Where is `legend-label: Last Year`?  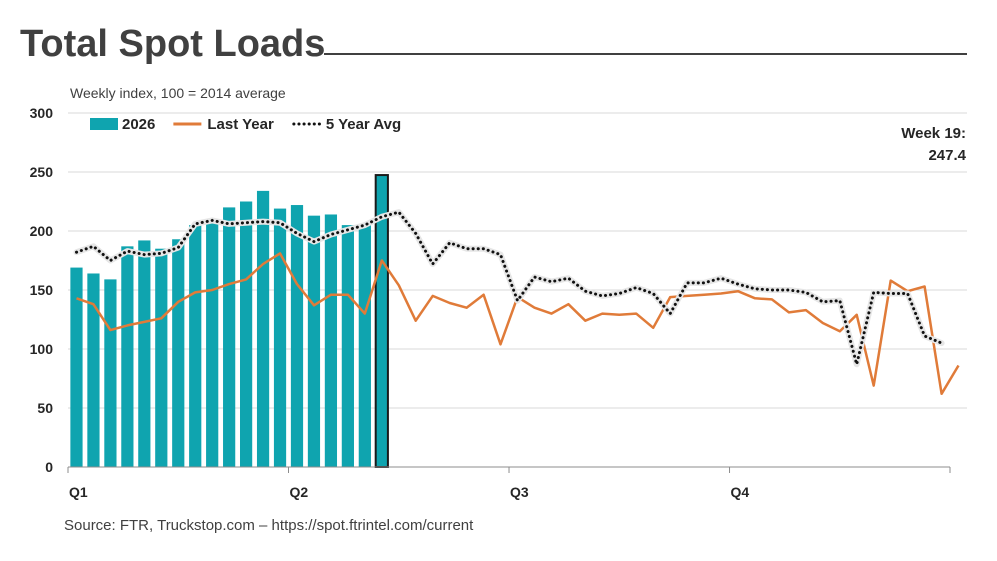
legend-label: Last Year is located at coordinates (240, 124).